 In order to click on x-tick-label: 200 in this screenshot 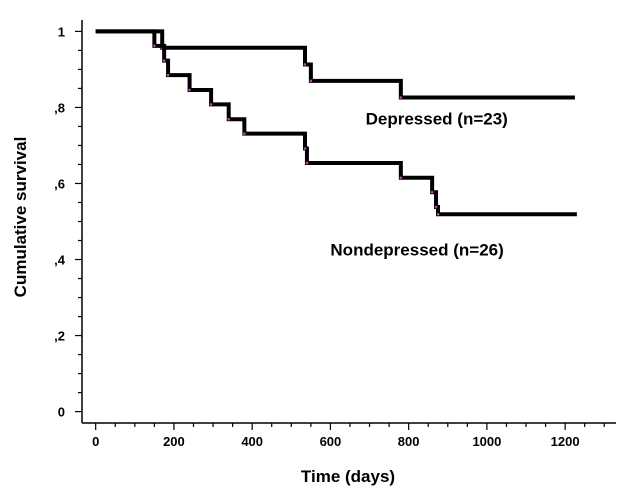, I will do `click(174, 441)`.